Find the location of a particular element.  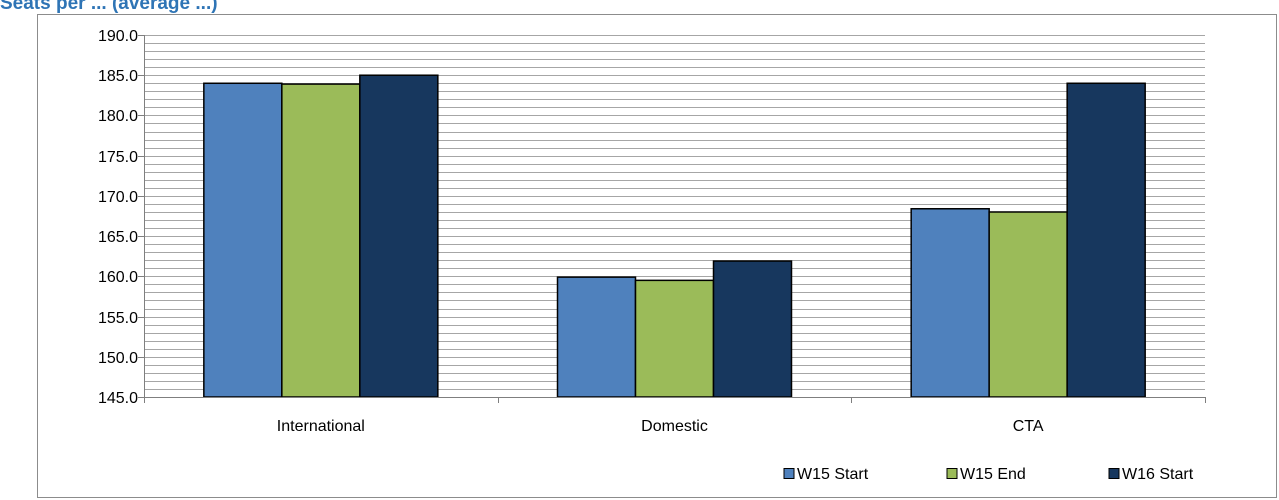

y-tick-label: 175.0 is located at coordinates (118, 157).